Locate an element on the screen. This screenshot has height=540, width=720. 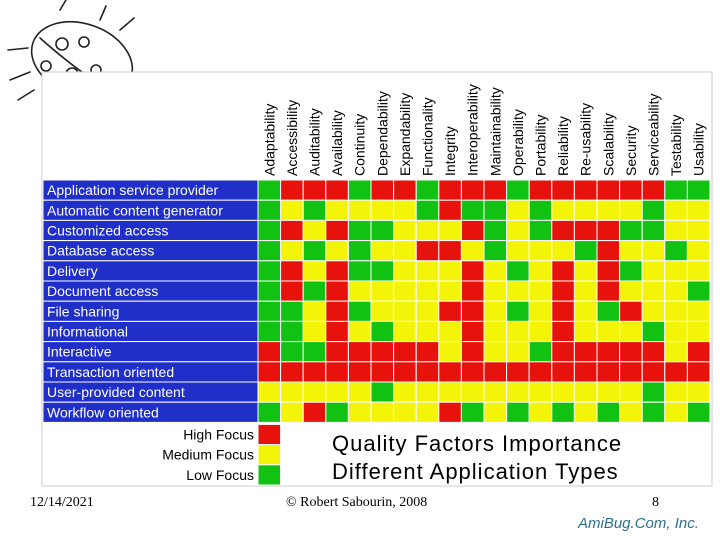
column-label: Reliability is located at coordinates (563, 146).